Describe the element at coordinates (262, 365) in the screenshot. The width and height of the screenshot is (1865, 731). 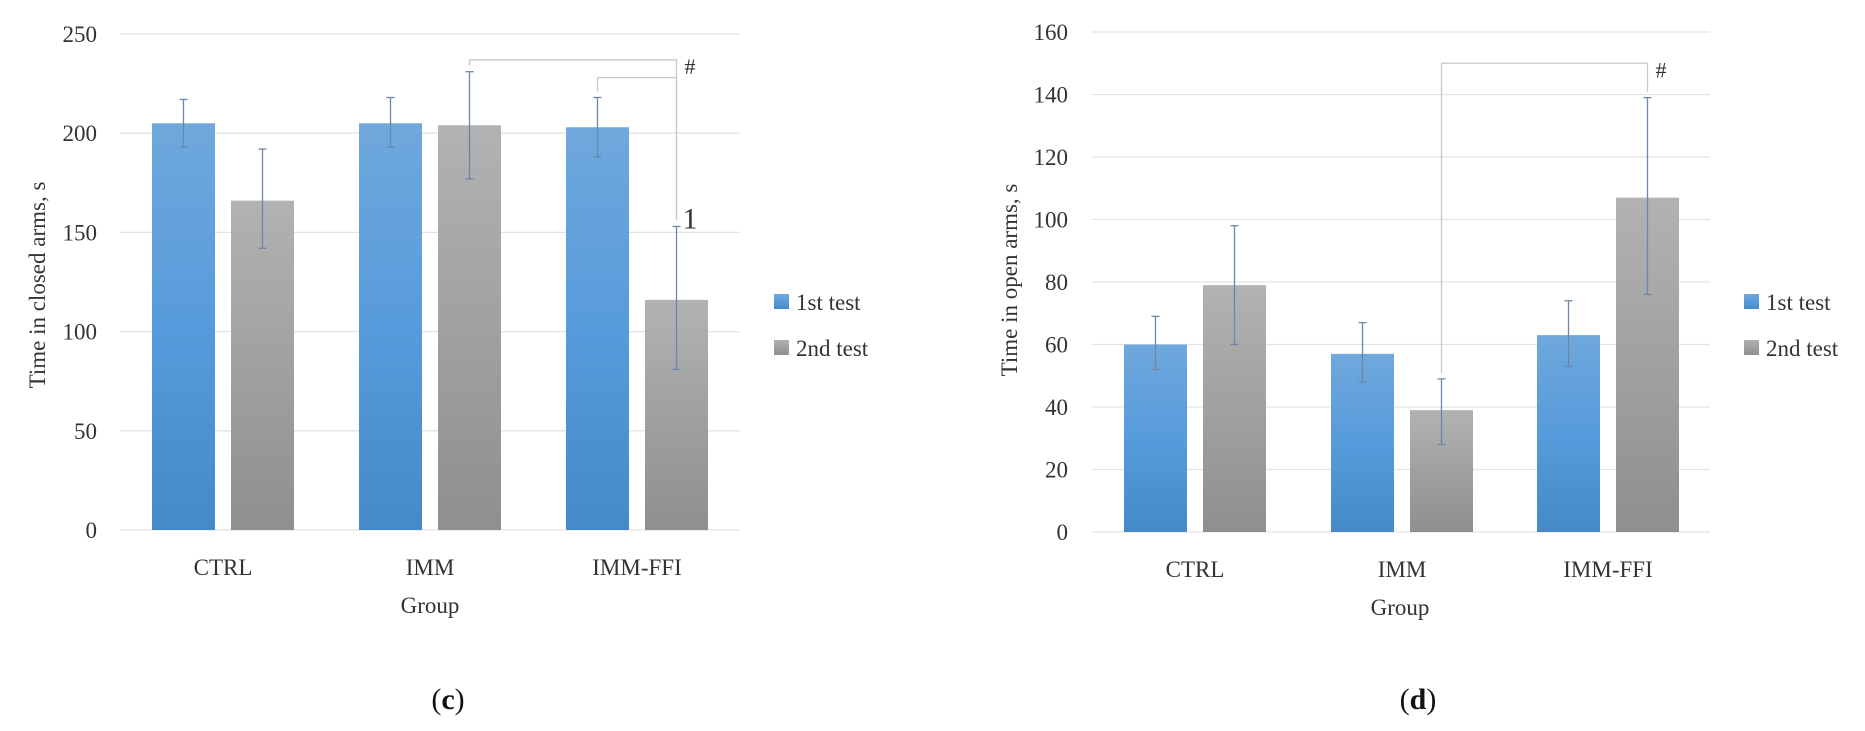
I see `bar-2nd-test-CTRL` at that location.